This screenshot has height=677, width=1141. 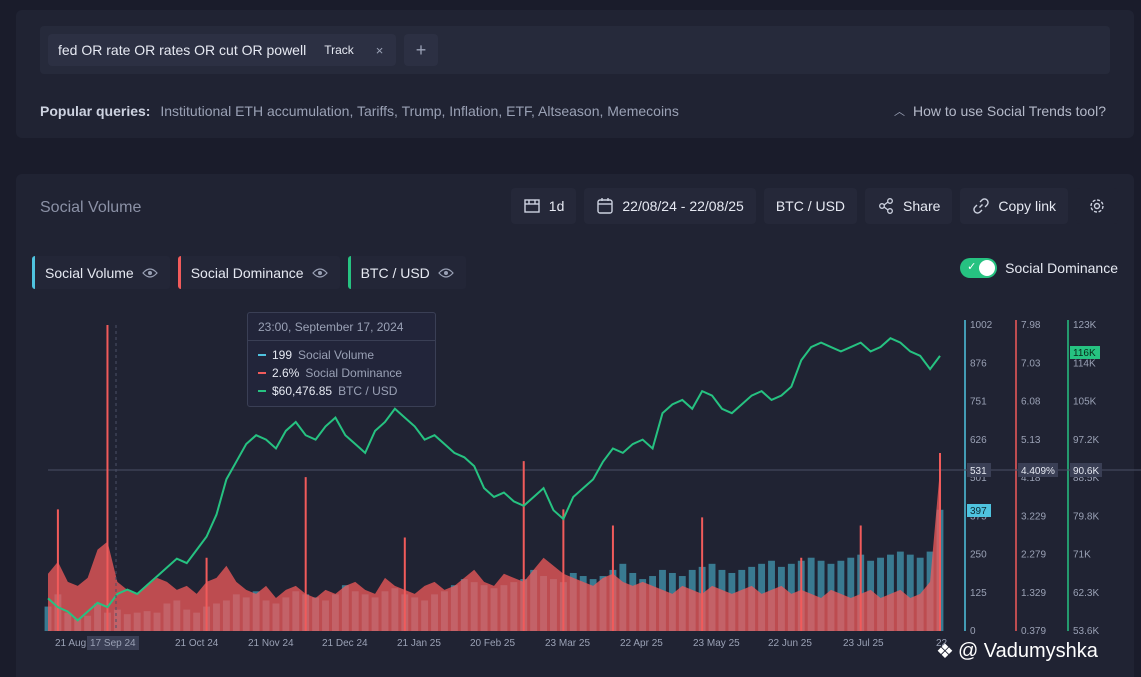 I want to click on legend-label: BTC / USD, so click(x=395, y=272).